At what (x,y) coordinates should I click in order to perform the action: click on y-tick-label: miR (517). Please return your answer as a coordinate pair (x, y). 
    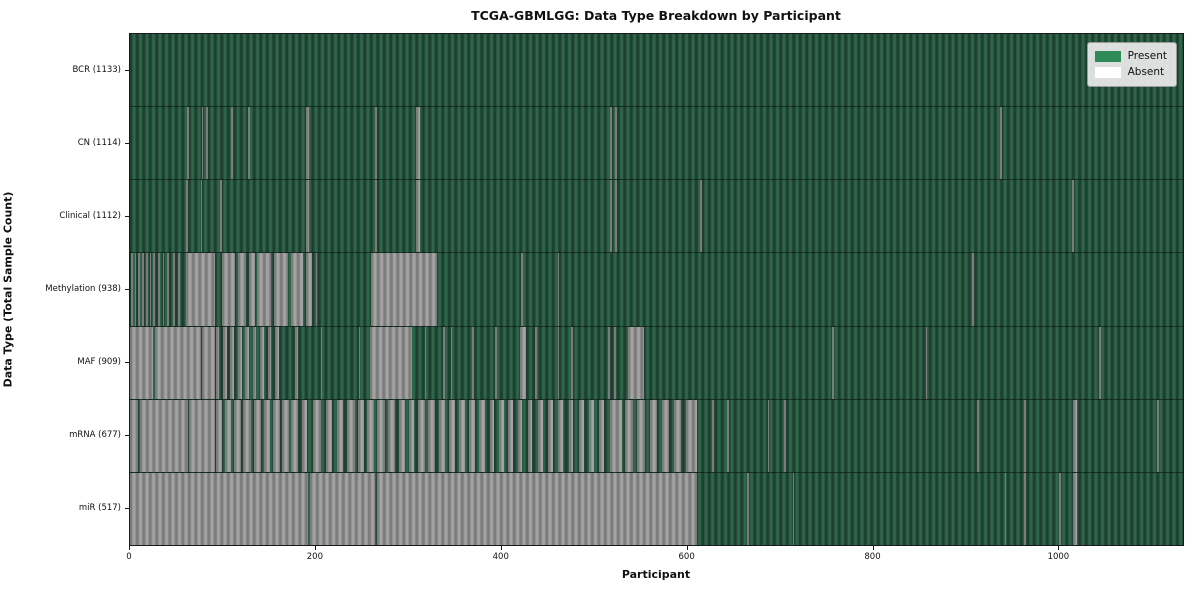
    Looking at the image, I should click on (99, 507).